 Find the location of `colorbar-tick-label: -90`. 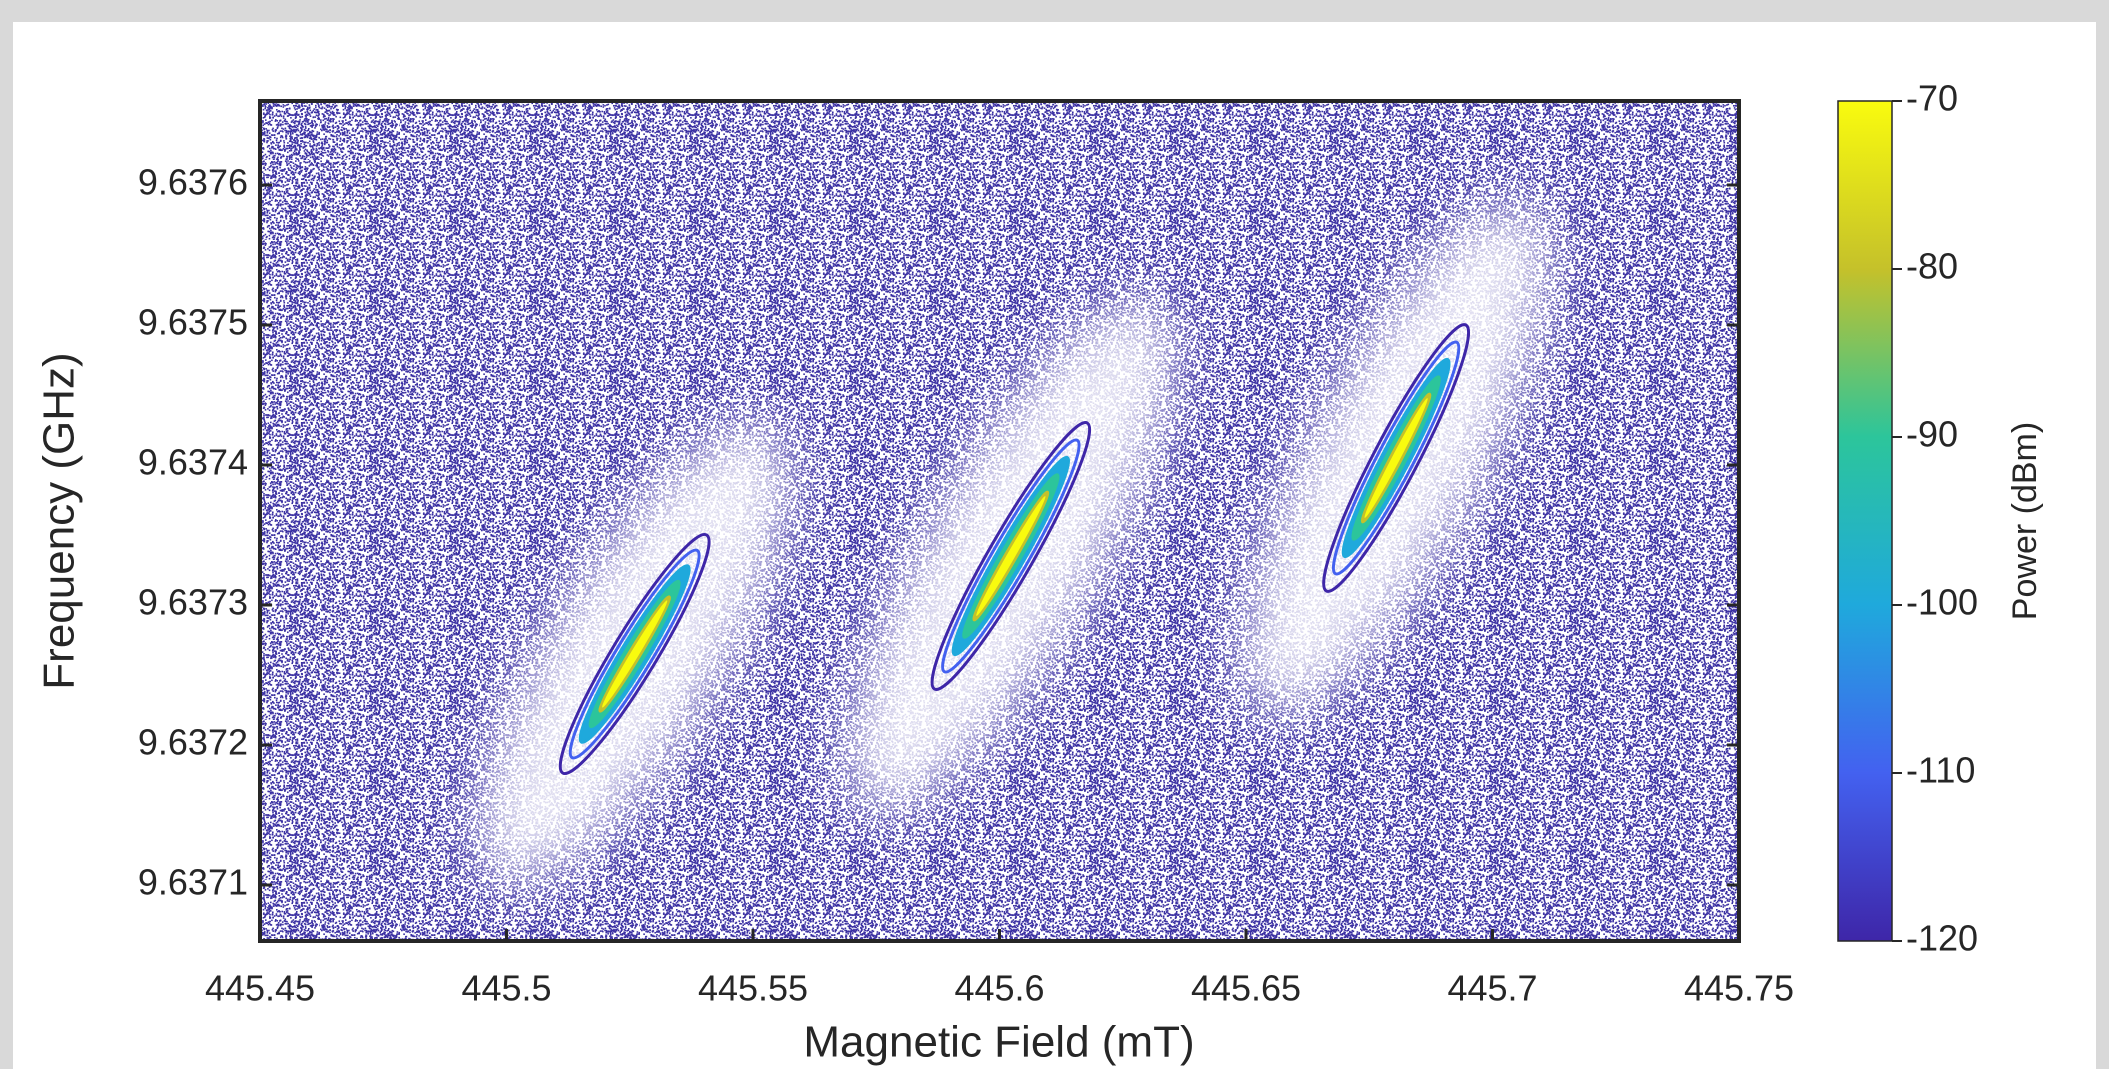

colorbar-tick-label: -90 is located at coordinates (1932, 434).